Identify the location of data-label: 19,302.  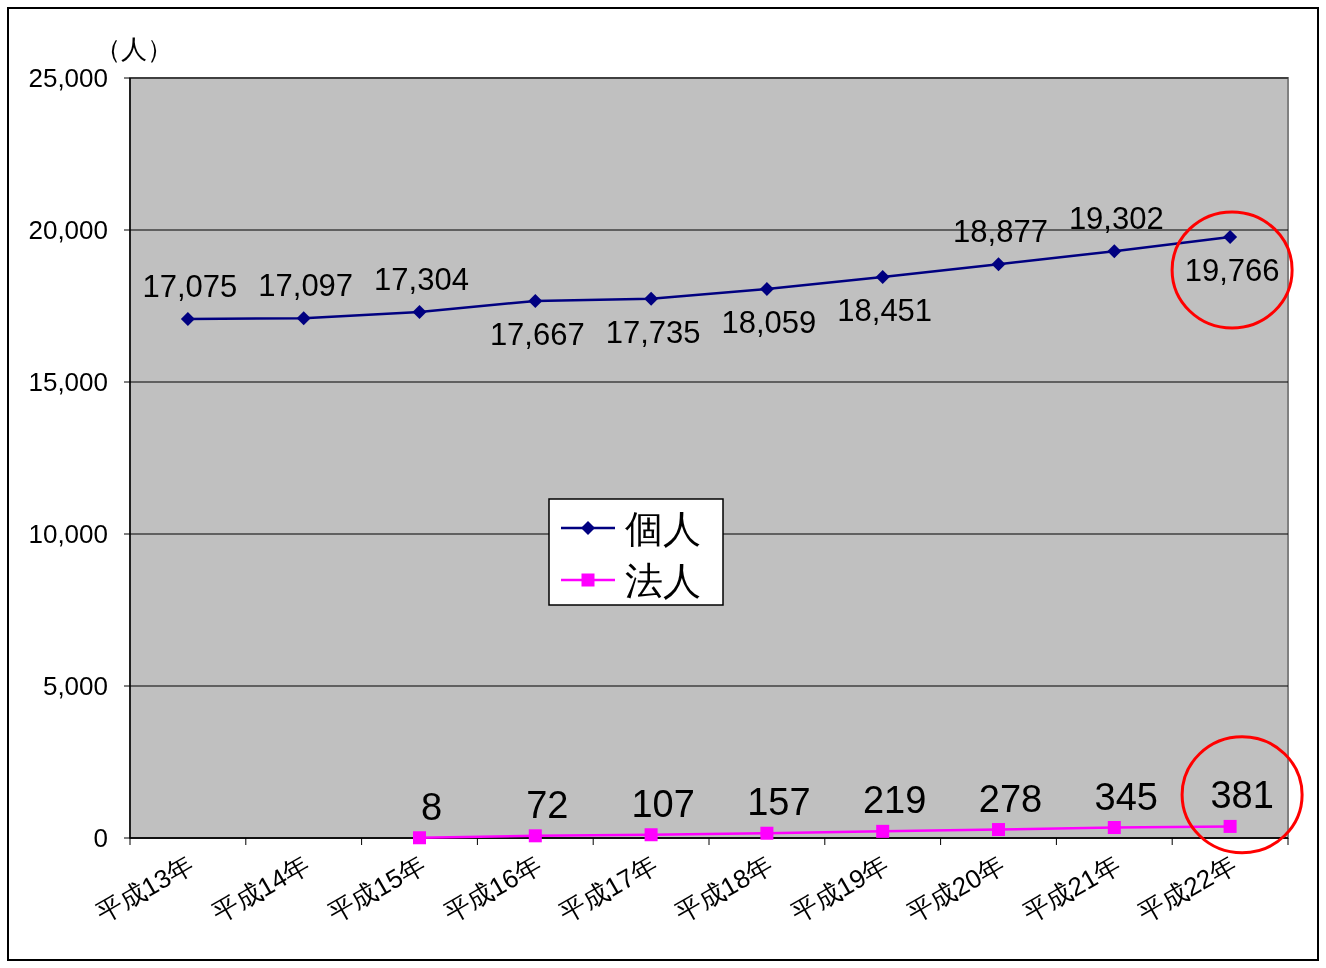
(1116, 219).